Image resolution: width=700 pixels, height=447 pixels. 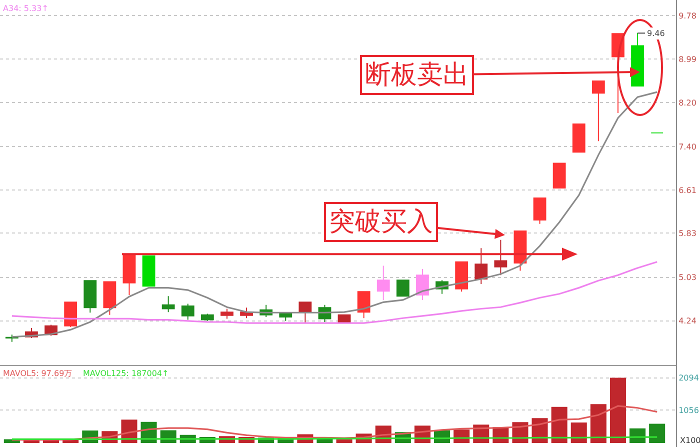 I want to click on y-tick-label: 7.40, so click(x=687, y=147).